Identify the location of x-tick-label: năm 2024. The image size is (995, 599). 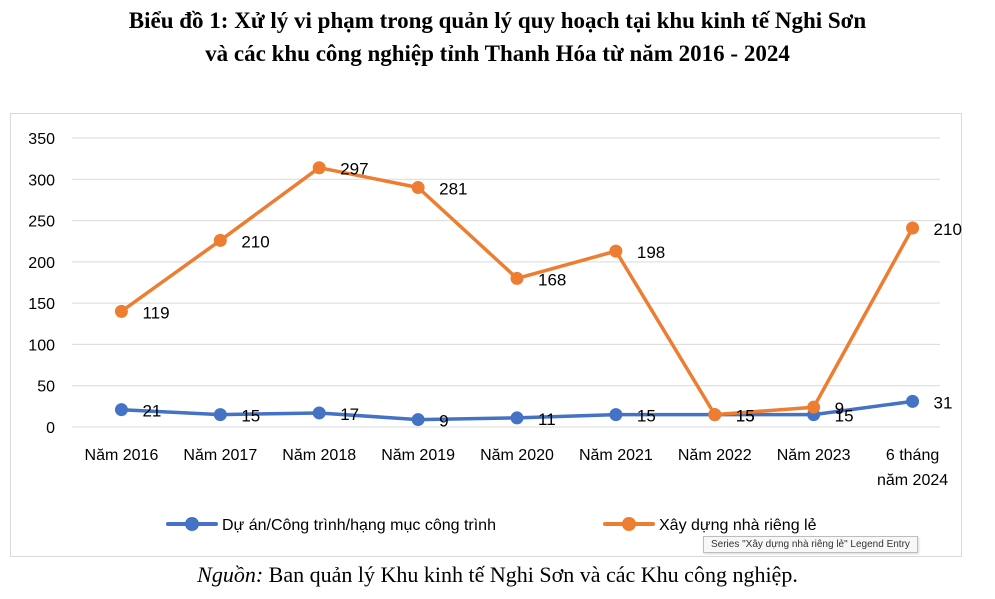
(912, 480).